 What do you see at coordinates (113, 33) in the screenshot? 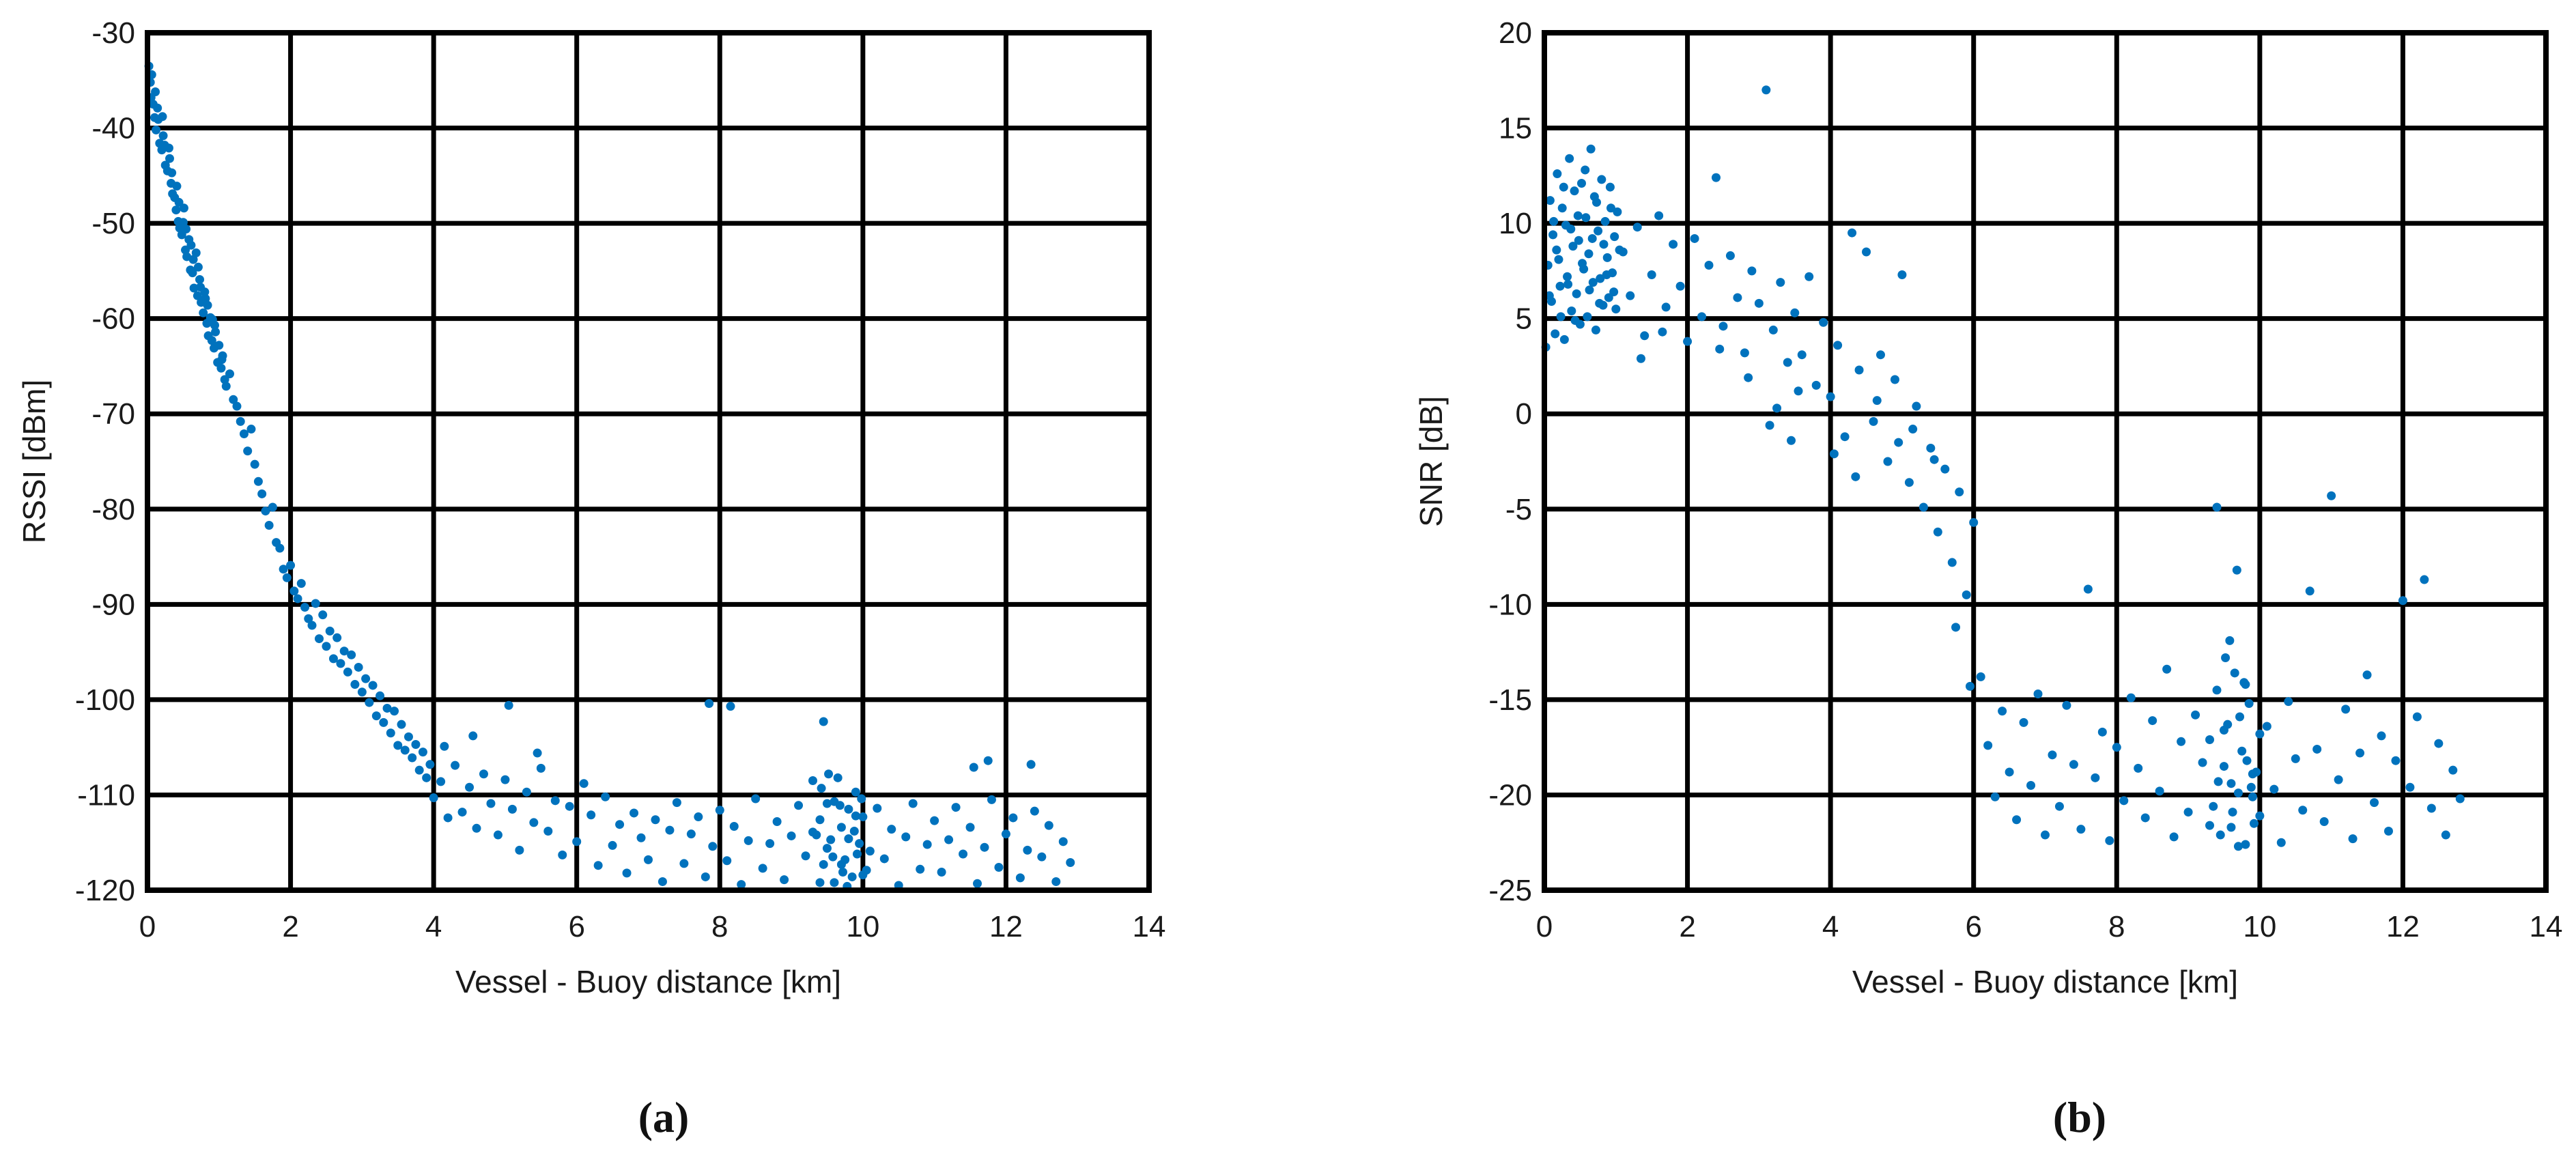
I see `y-tick-label: -30` at bounding box center [113, 33].